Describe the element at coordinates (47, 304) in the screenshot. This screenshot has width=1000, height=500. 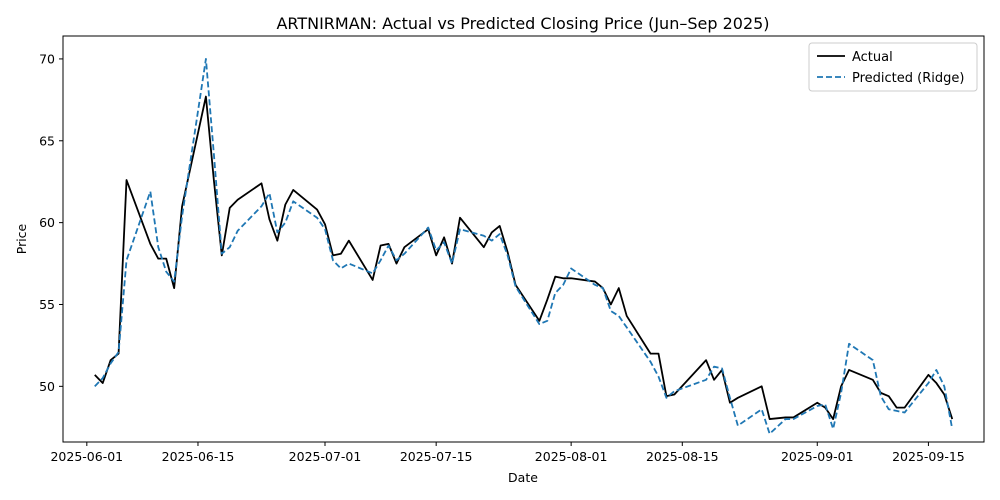
I see `y-tick-label: 55` at that location.